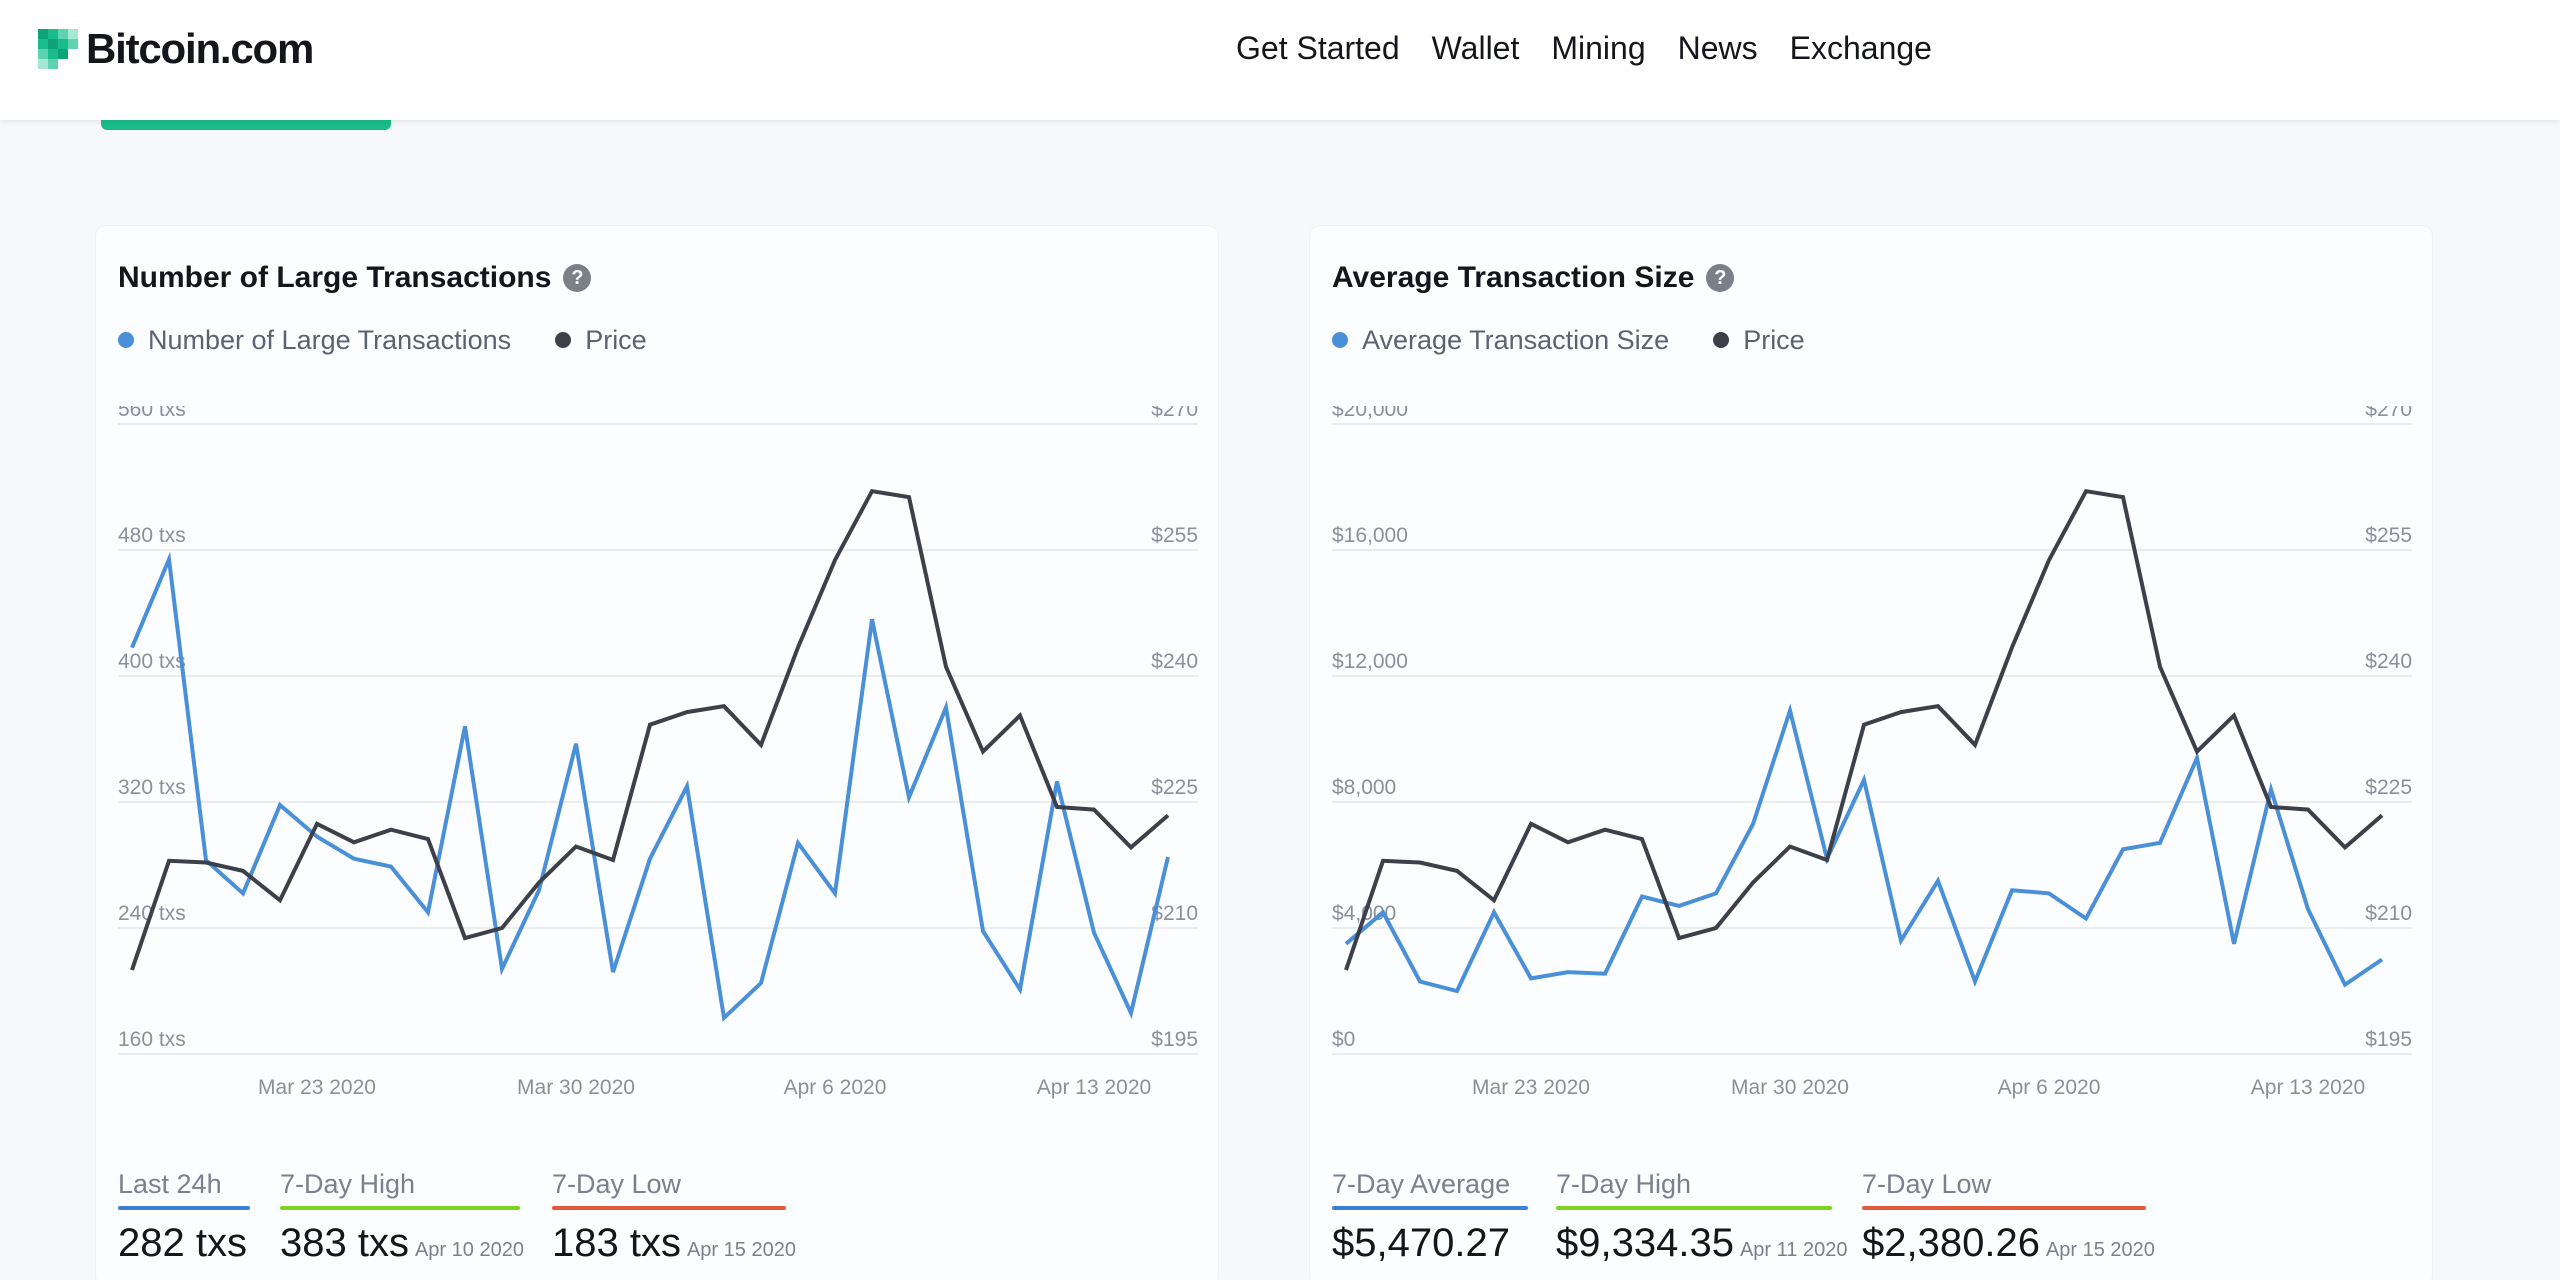 Image resolution: width=2560 pixels, height=1280 pixels. What do you see at coordinates (1717, 48) in the screenshot?
I see `nav-news: News` at bounding box center [1717, 48].